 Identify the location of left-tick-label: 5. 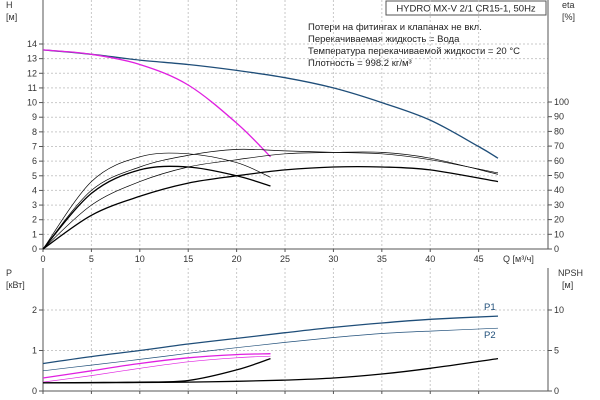
(34, 176).